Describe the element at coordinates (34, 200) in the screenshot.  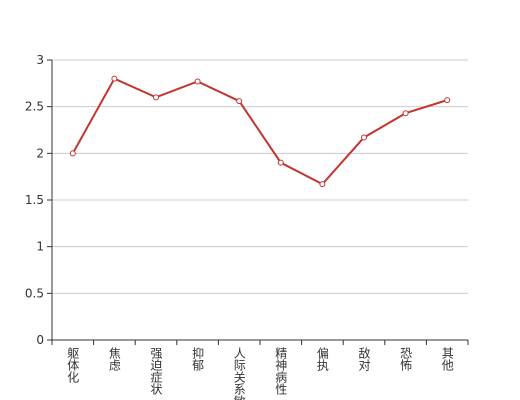
I see `y-tick-label: 1.5` at that location.